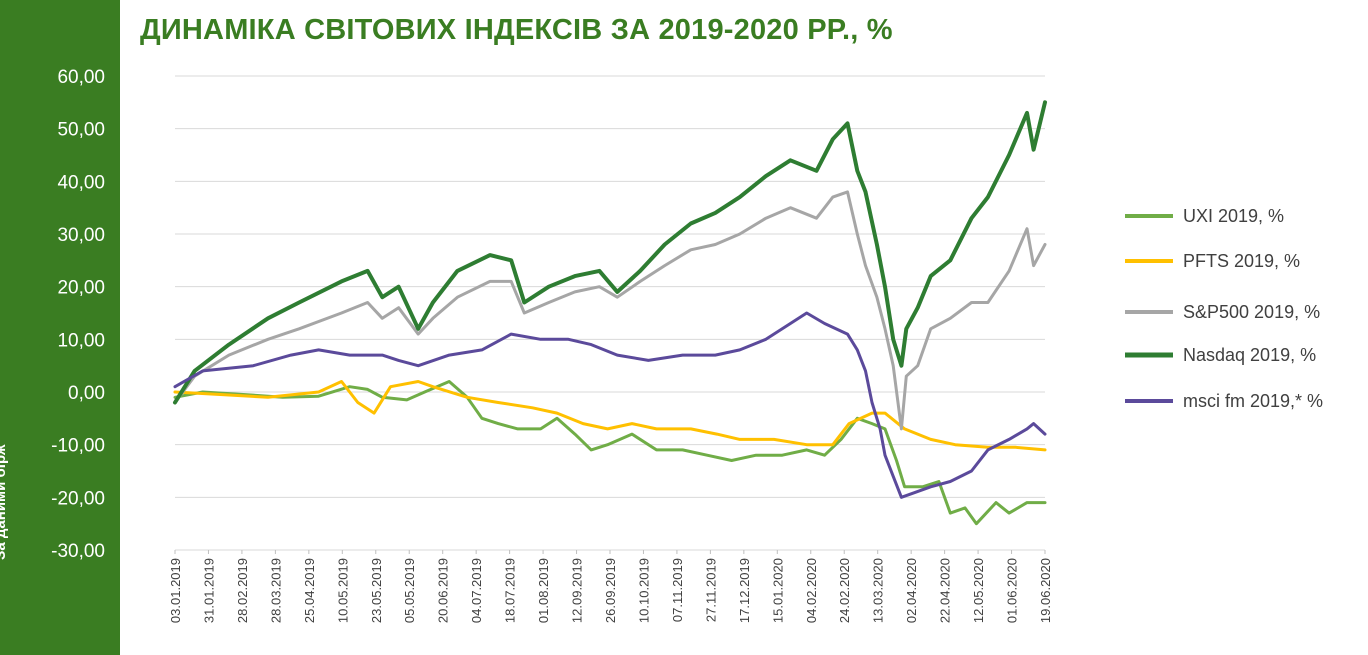 The height and width of the screenshot is (655, 1368). Describe the element at coordinates (81, 340) in the screenshot. I see `y-tick-label: 10,00` at that location.